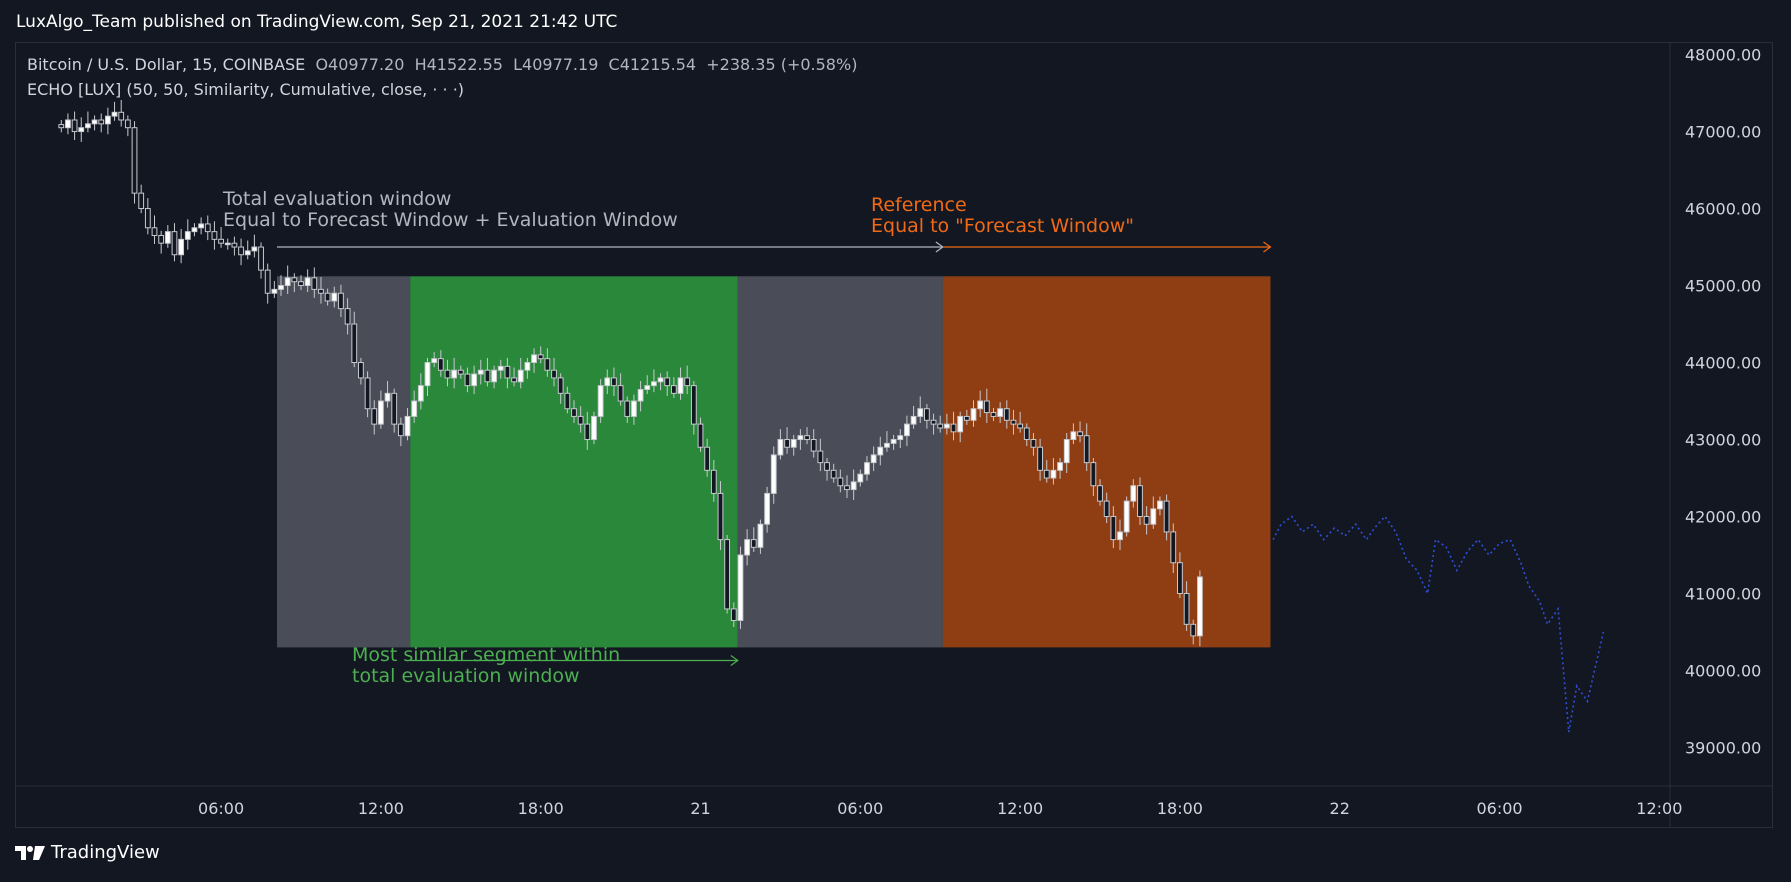 The width and height of the screenshot is (1791, 882). I want to click on y-tick-label: 45000.00, so click(1723, 286).